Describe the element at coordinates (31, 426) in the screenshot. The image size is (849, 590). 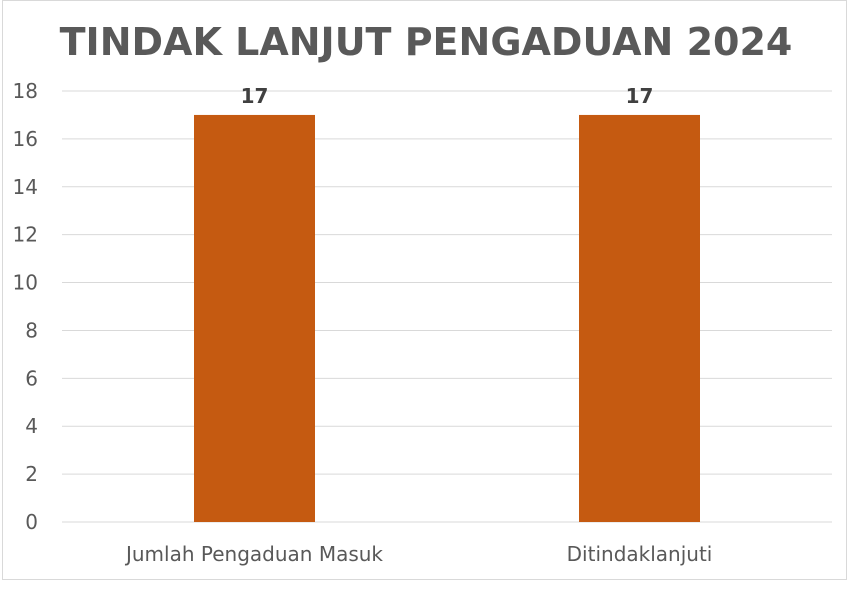
I see `y-tick-label: 4` at that location.